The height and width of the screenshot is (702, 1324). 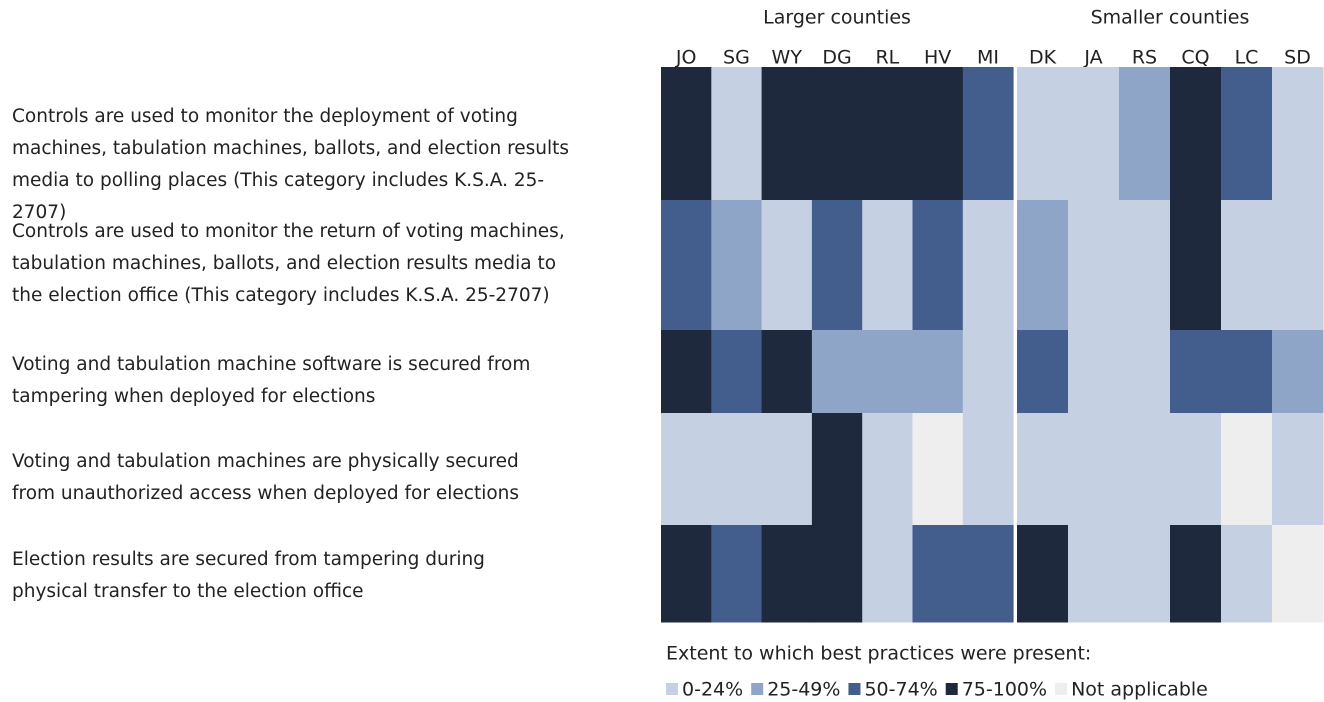 I want to click on row-label: physical transfer to the election office, so click(x=188, y=591).